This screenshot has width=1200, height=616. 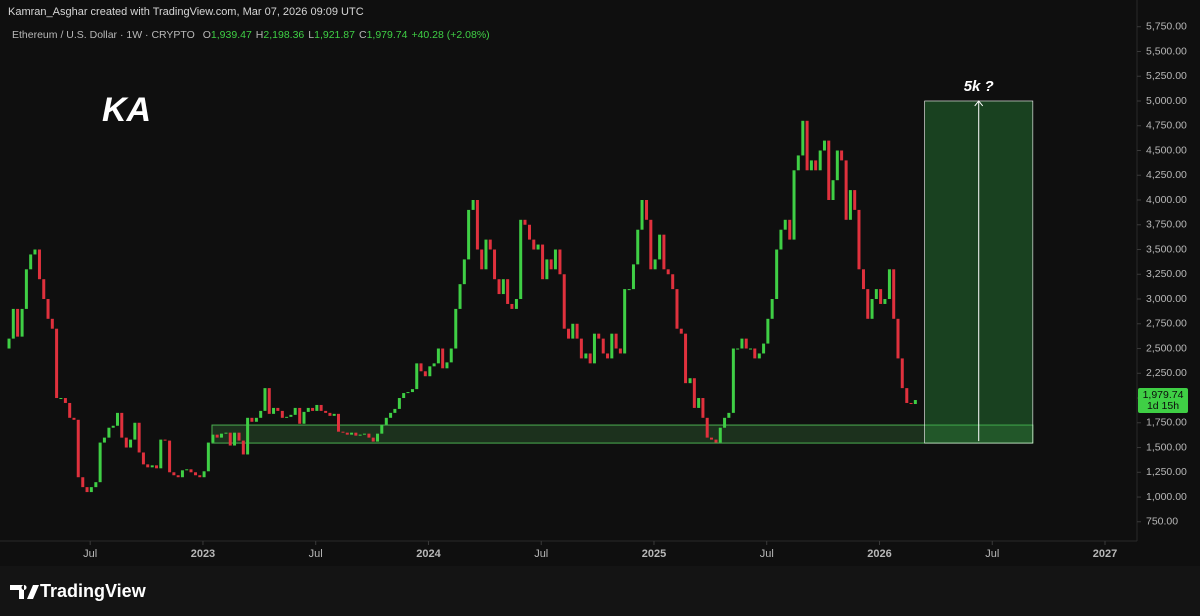 What do you see at coordinates (203, 554) in the screenshot?
I see `x-tick-label: 2023` at bounding box center [203, 554].